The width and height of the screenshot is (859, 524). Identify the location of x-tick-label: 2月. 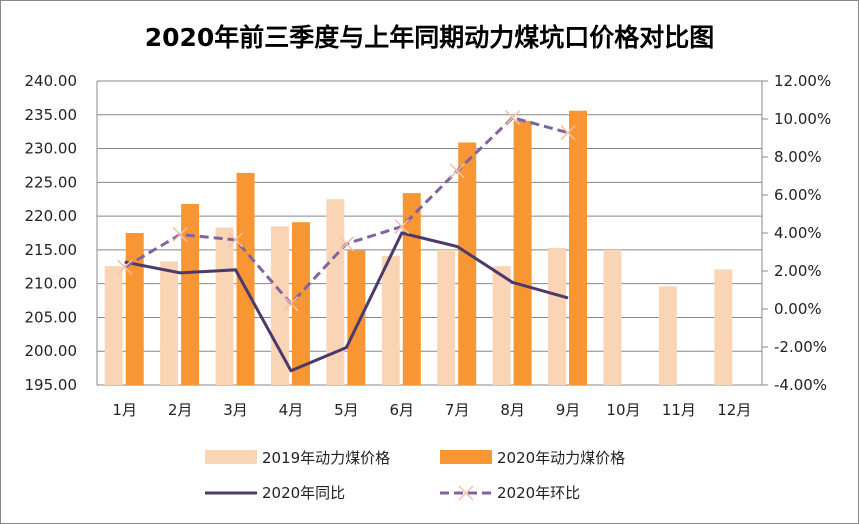
(180, 410).